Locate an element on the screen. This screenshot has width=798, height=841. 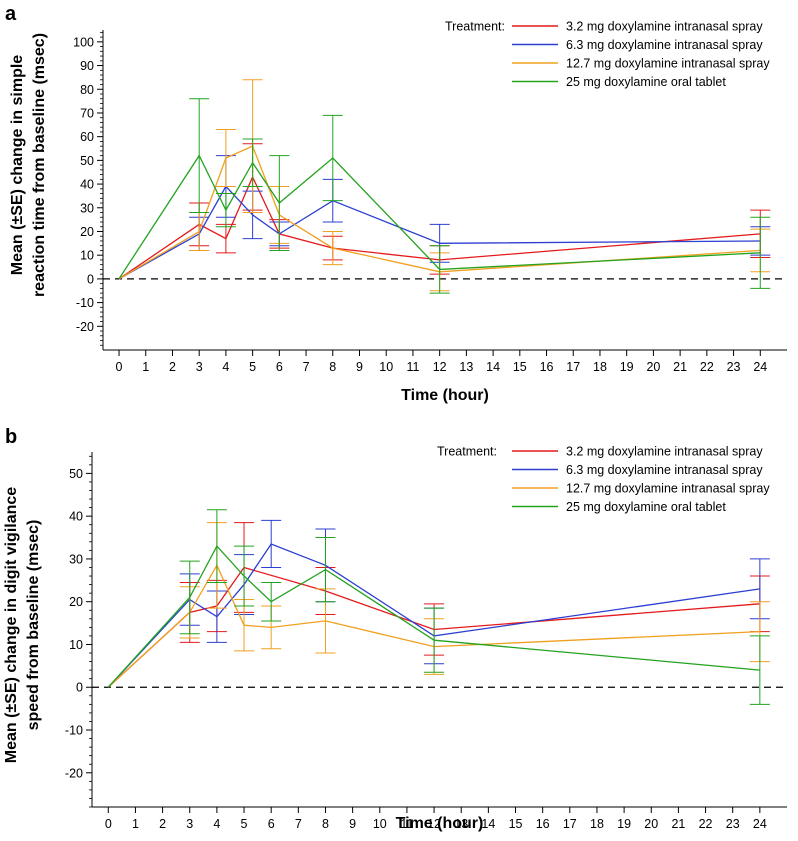
y-axis-title-line: Mean (±SE) change in simple is located at coordinates (17, 165).